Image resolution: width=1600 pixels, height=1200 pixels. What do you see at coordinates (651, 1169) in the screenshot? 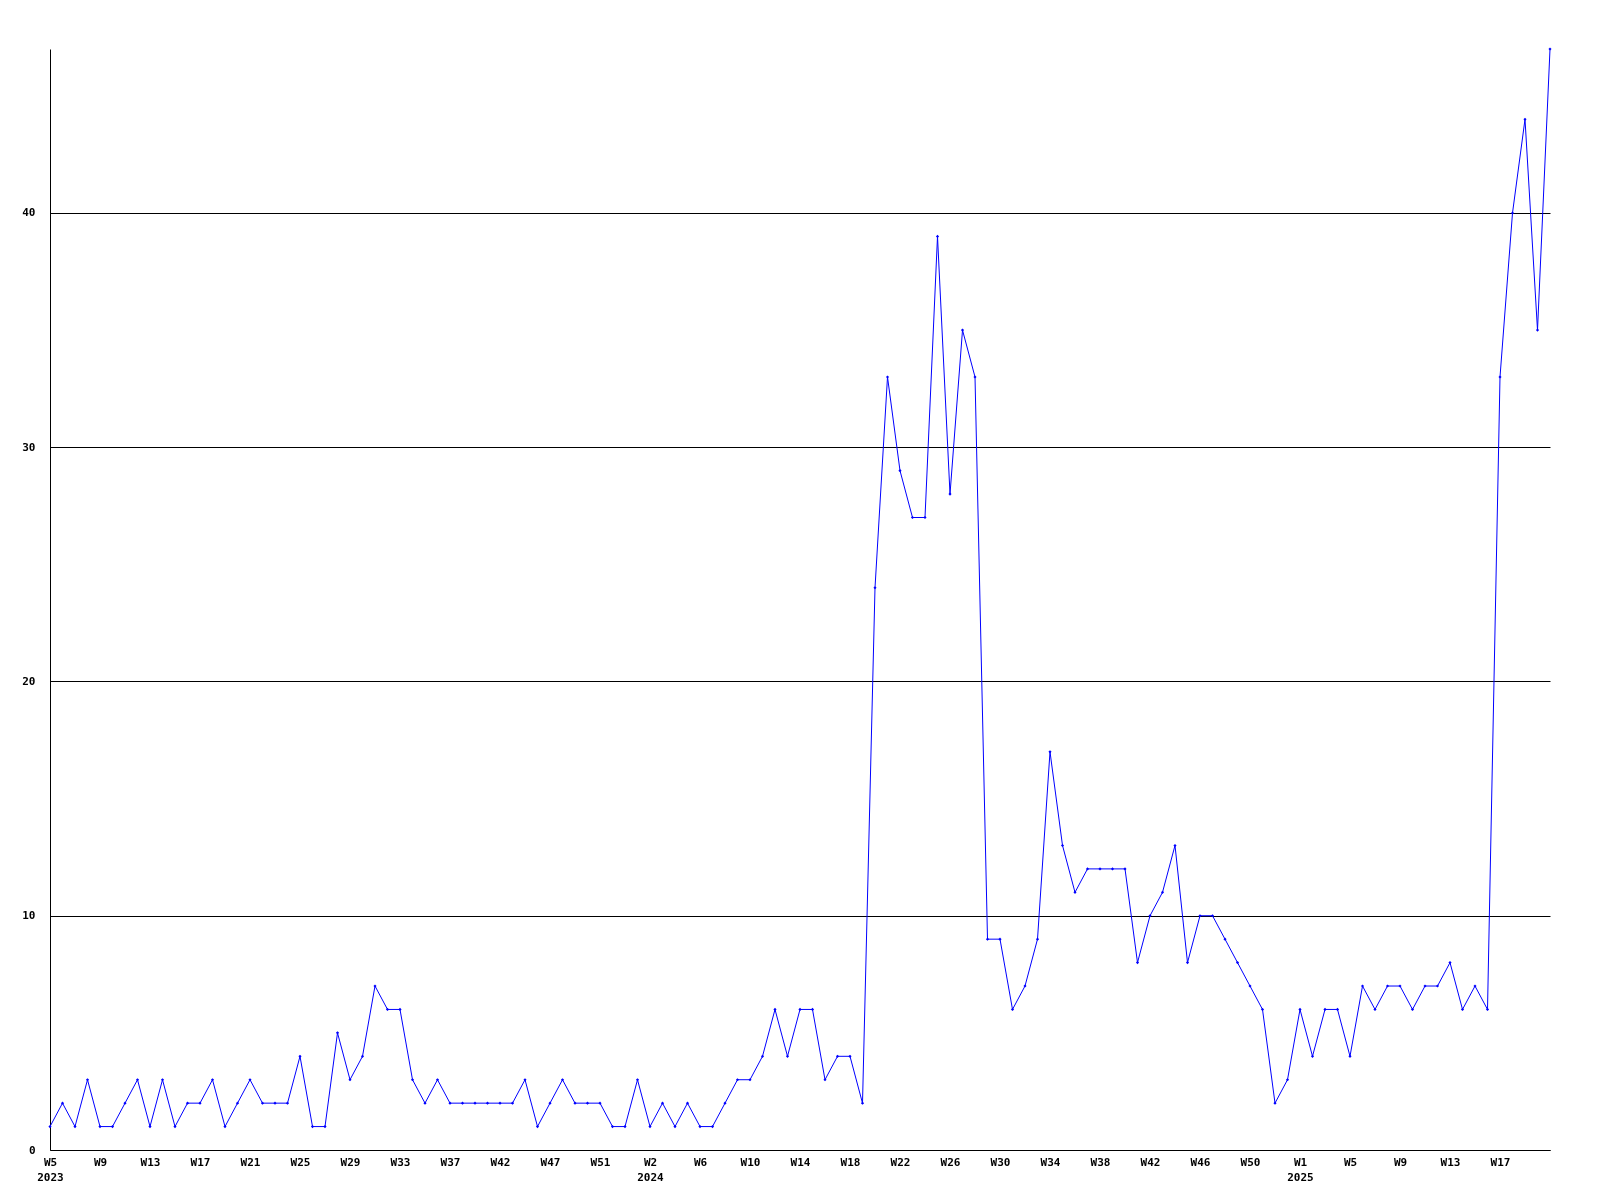
I see `x-tick-label: W2 2024` at bounding box center [651, 1169].